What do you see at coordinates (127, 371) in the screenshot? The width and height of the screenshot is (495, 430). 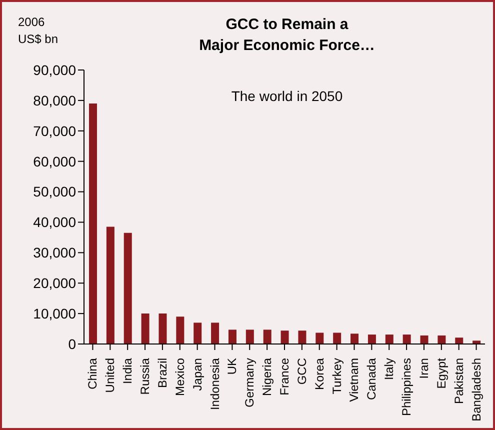 I see `x-tick-label: India` at bounding box center [127, 371].